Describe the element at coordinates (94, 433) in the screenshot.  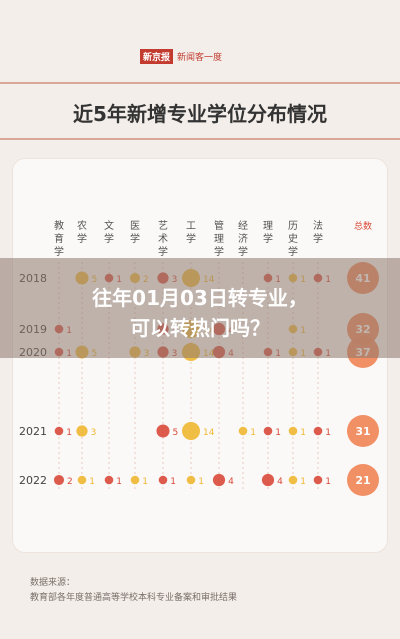
I see `data-label: 3` at that location.